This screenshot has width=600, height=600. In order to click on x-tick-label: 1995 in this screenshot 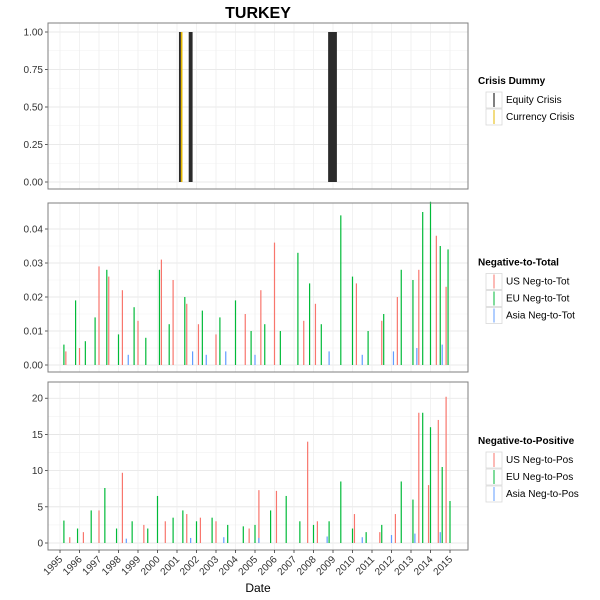, I will do `click(54, 566)`.